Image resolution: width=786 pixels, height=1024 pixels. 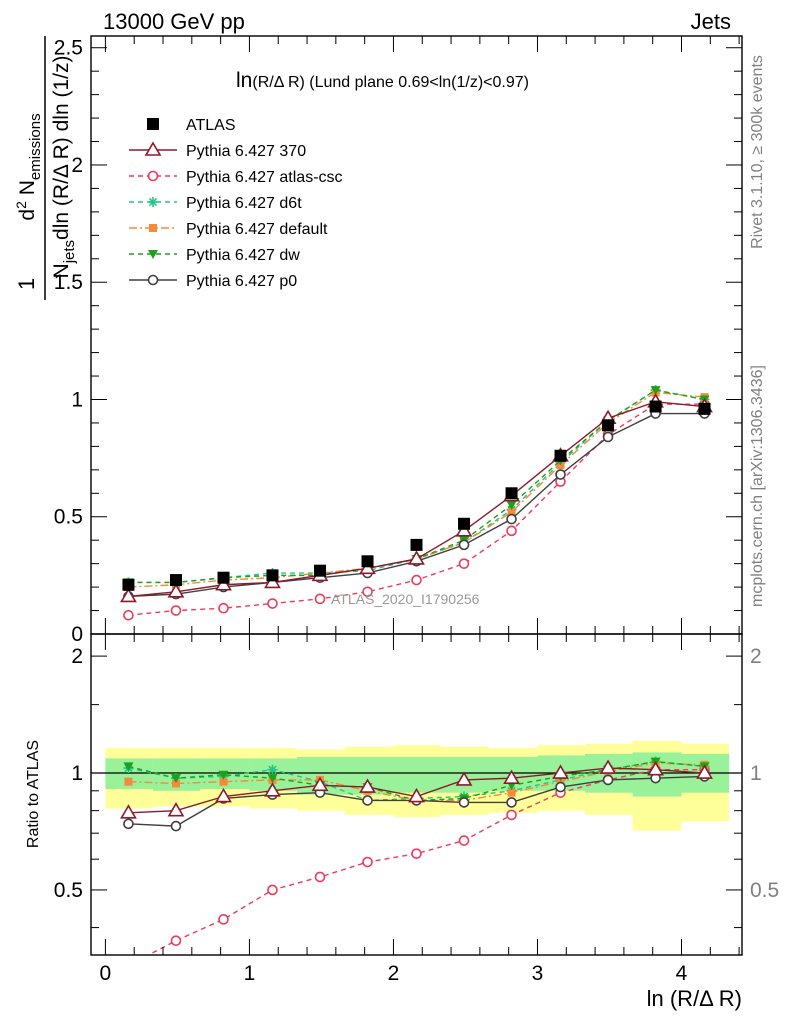 I want to click on main-ytick-label: 0.5, so click(x=68, y=517).